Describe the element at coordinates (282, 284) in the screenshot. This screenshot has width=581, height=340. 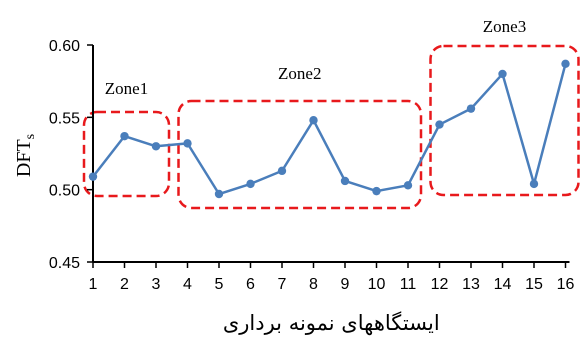
I see `x-tick-label: 7` at that location.